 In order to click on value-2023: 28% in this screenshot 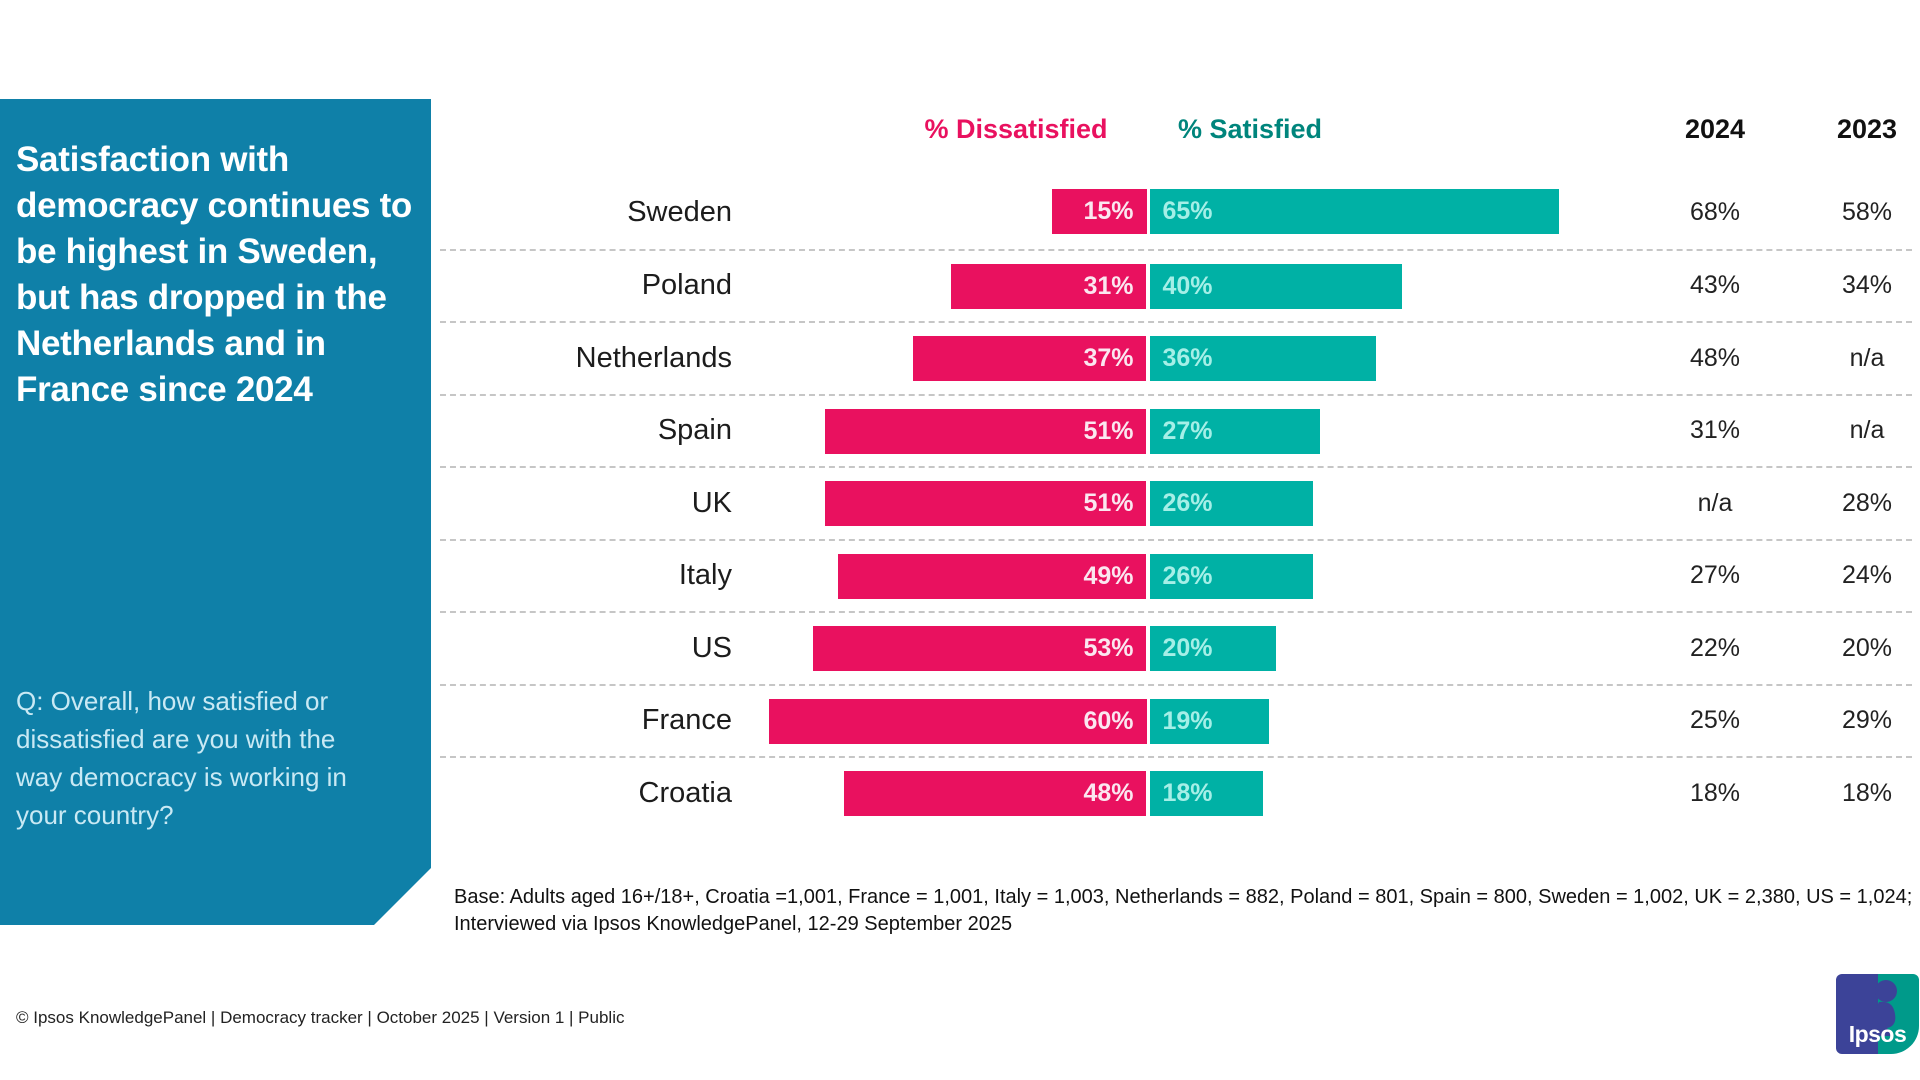, I will do `click(1867, 502)`.